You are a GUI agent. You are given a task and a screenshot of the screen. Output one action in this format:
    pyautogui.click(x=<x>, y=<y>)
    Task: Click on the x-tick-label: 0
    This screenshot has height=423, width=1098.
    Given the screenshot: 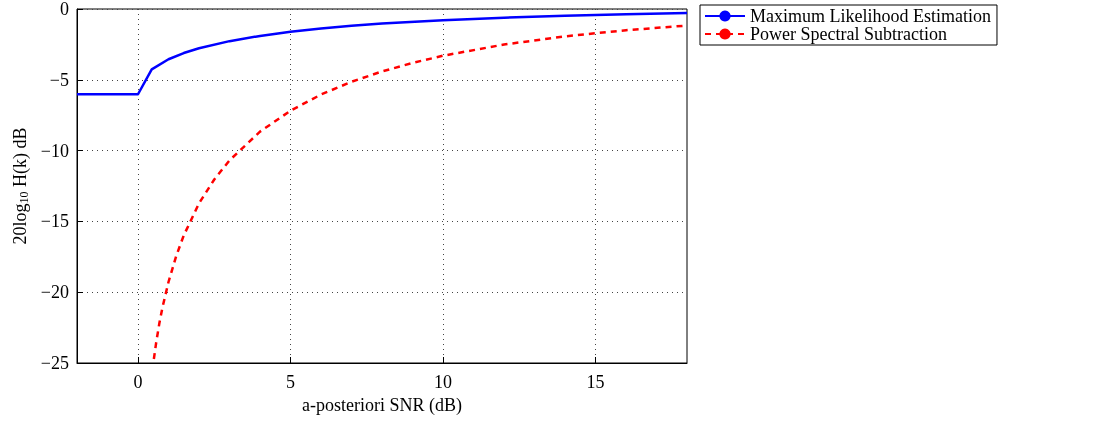 What is the action you would take?
    pyautogui.click(x=138, y=382)
    